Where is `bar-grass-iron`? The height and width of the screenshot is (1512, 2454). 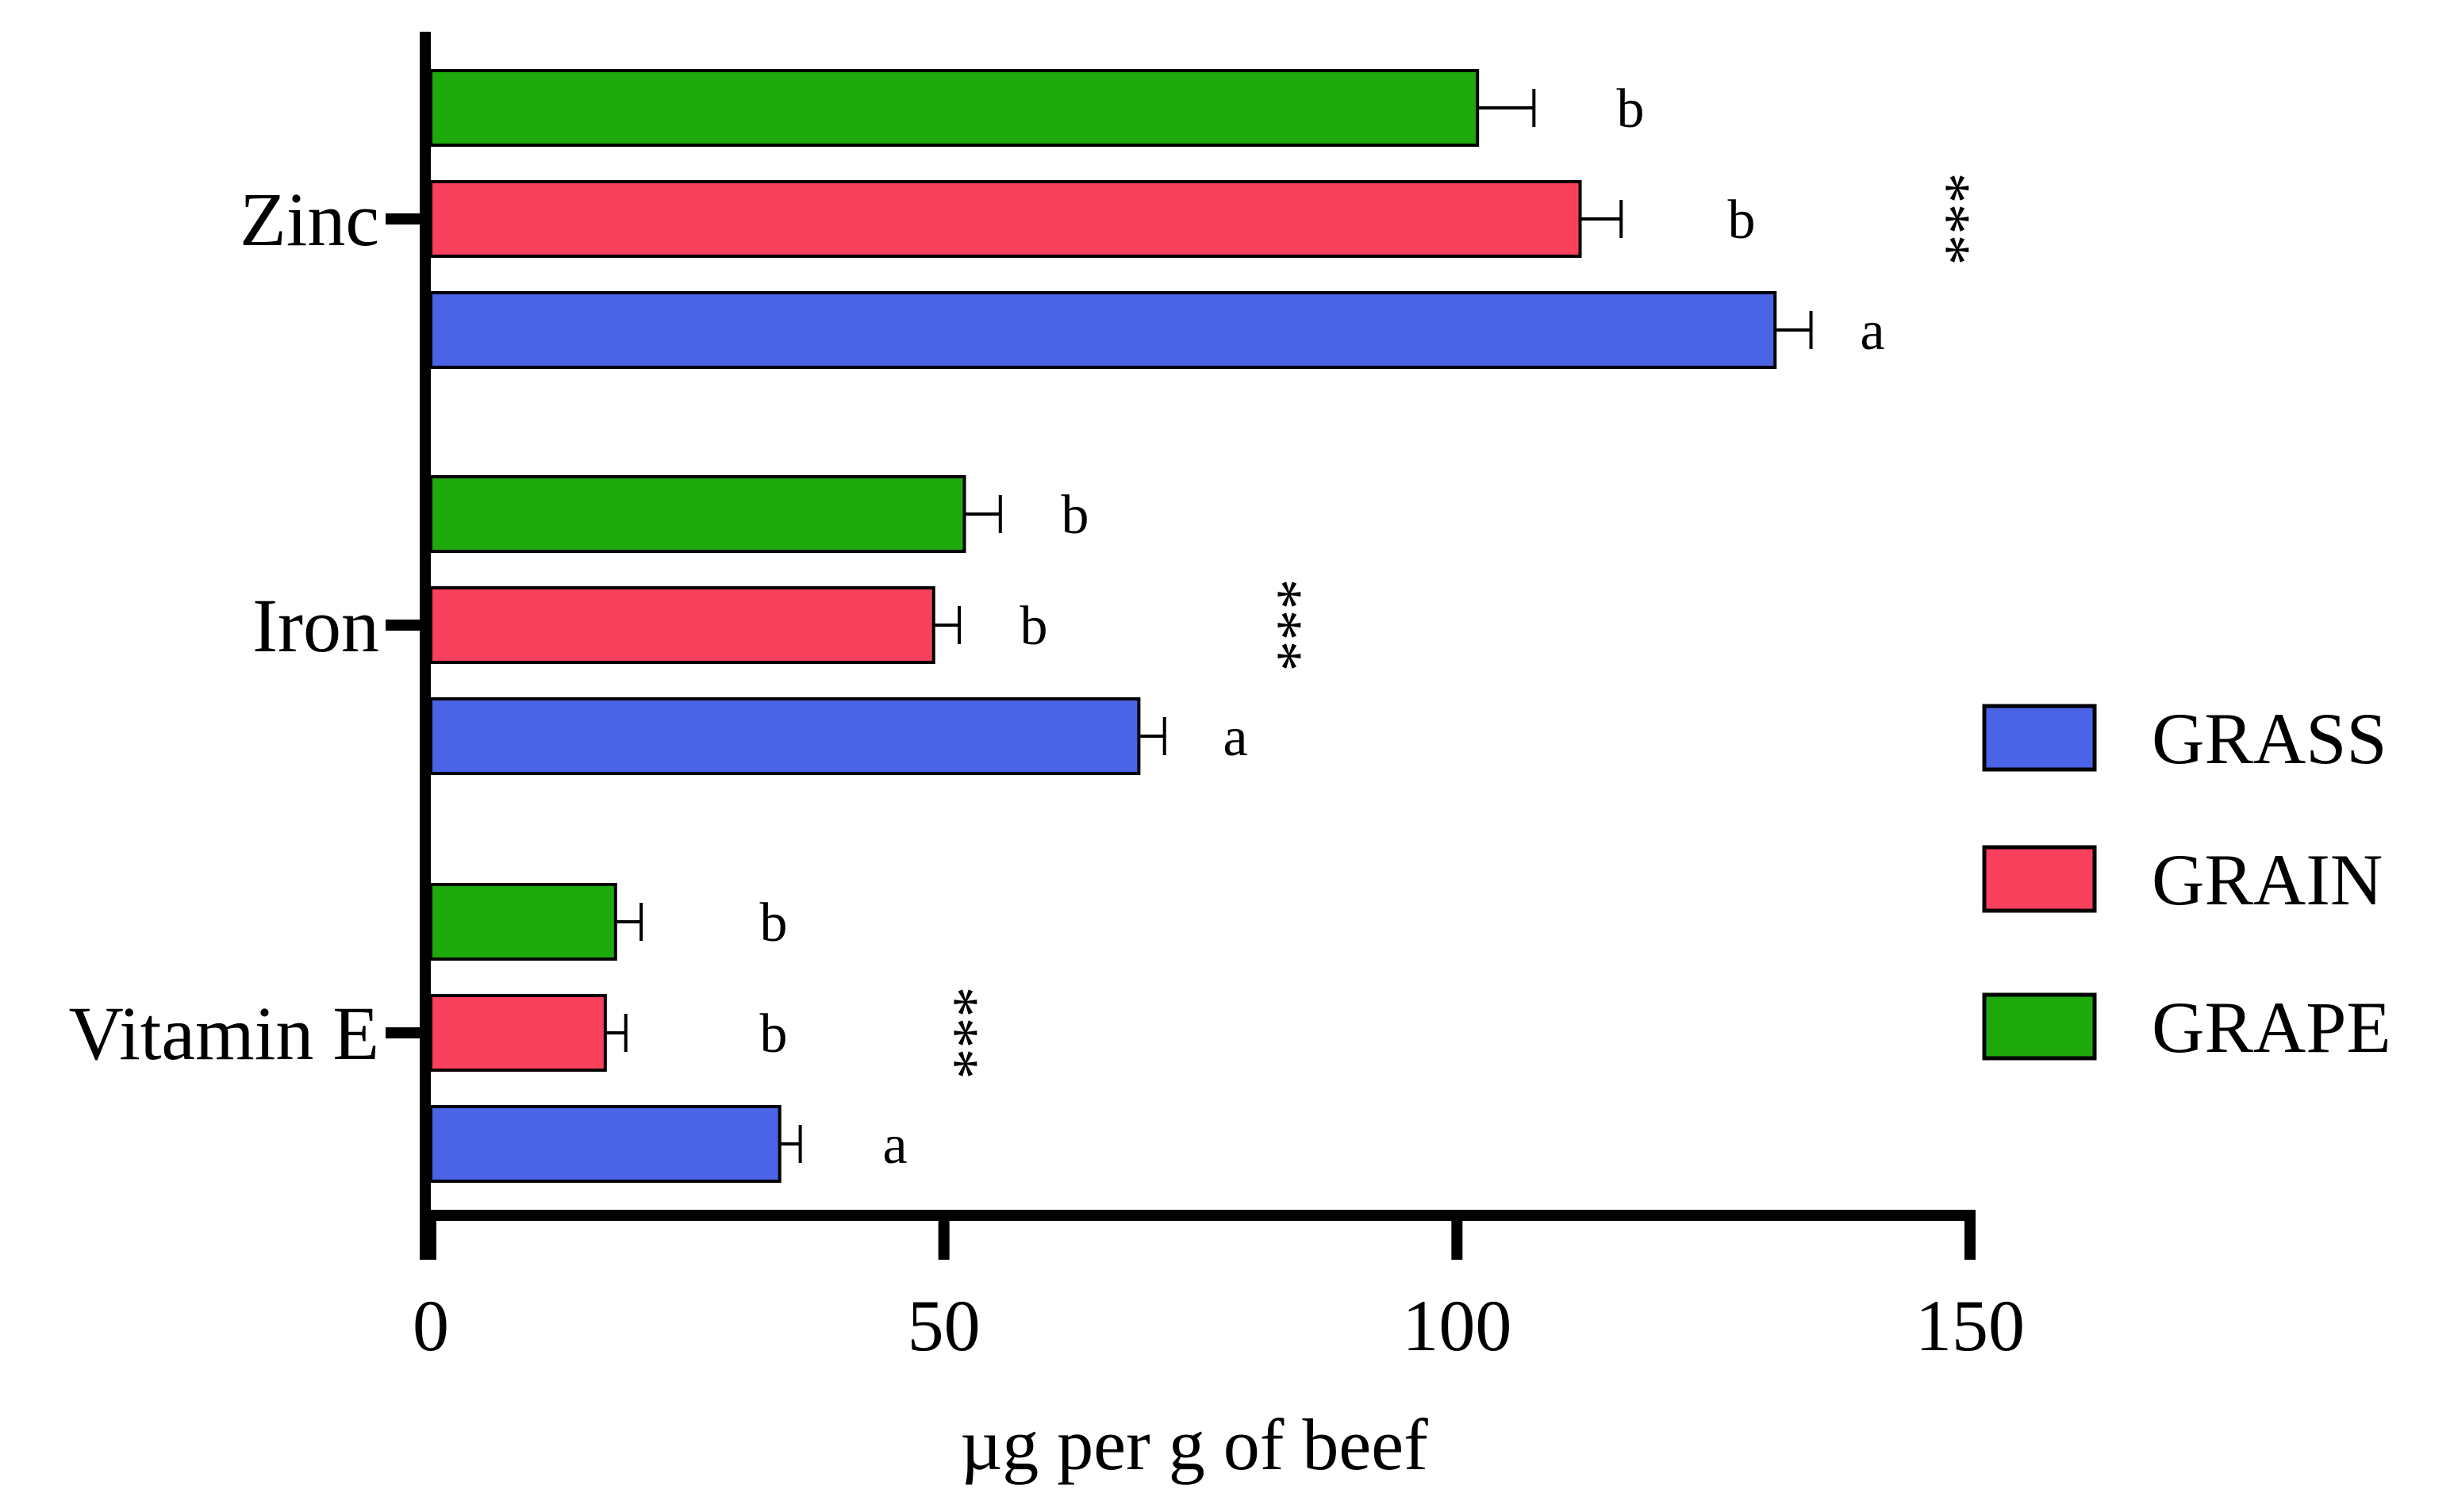 bar-grass-iron is located at coordinates (785, 736).